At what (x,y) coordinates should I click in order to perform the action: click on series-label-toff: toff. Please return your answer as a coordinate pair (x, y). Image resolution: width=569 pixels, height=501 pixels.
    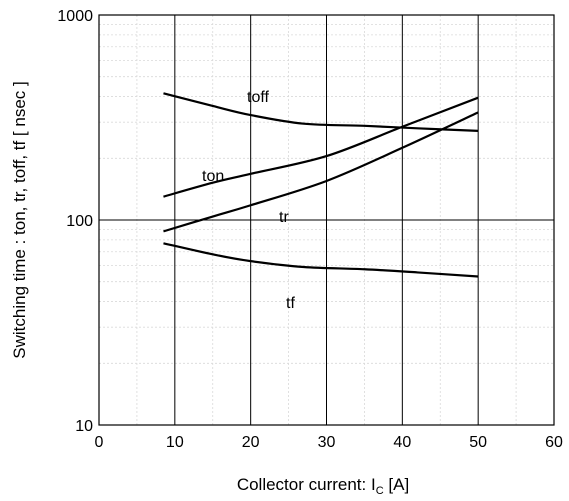
    Looking at the image, I should click on (258, 97).